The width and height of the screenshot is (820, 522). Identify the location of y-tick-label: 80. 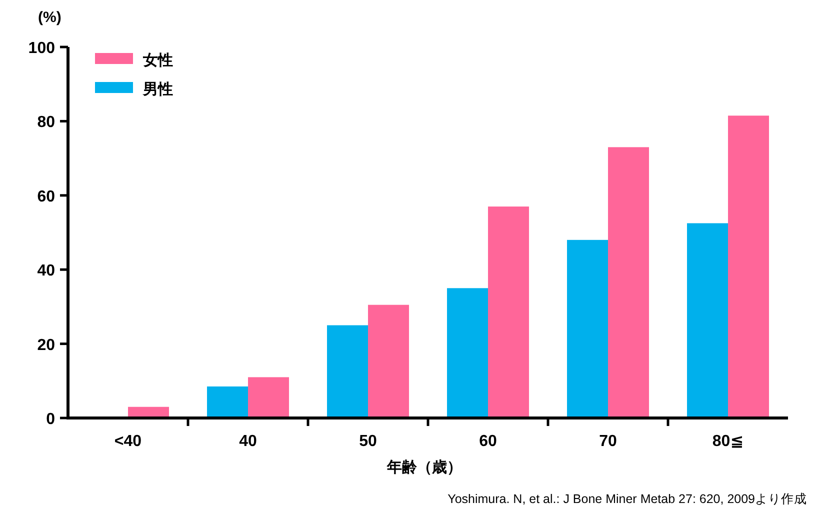
(46, 123).